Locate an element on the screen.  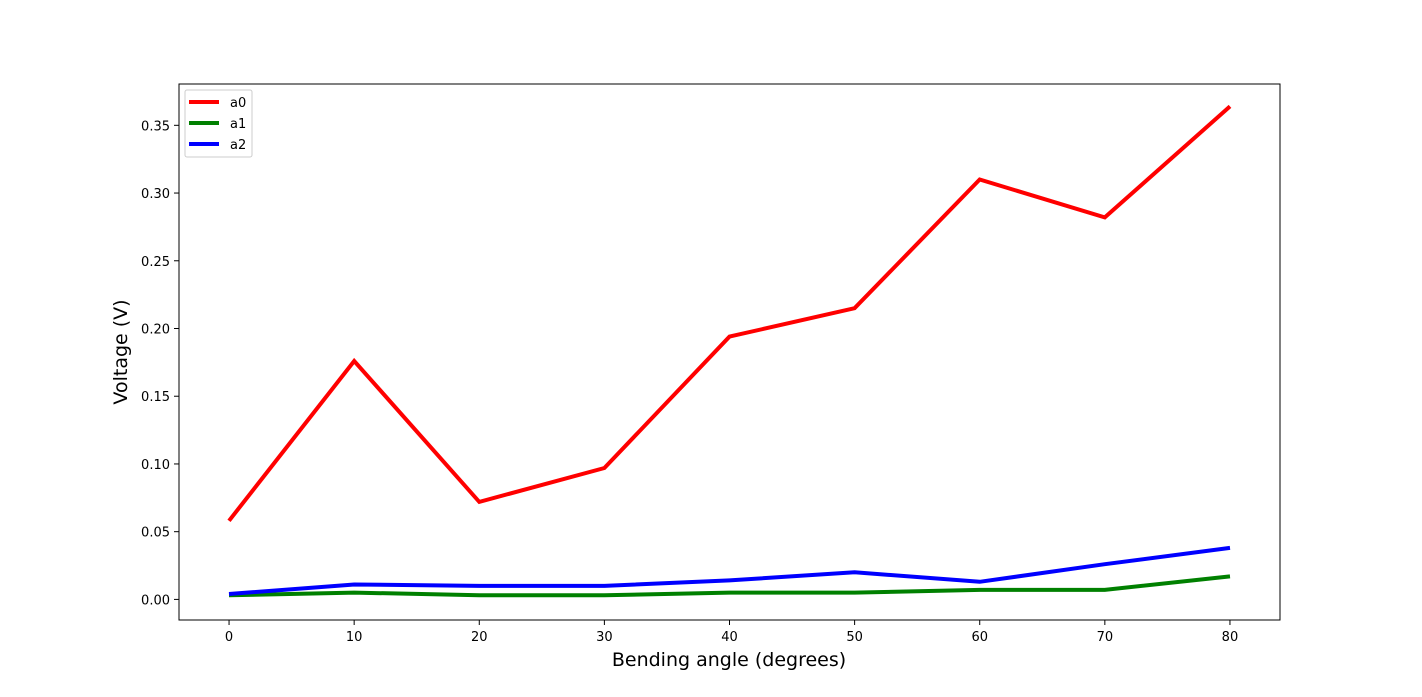
y-axis-ticks: 0.00 0.05 0.10 0.15 0.20 0.25 0.30 0.35 is located at coordinates (160, 363).